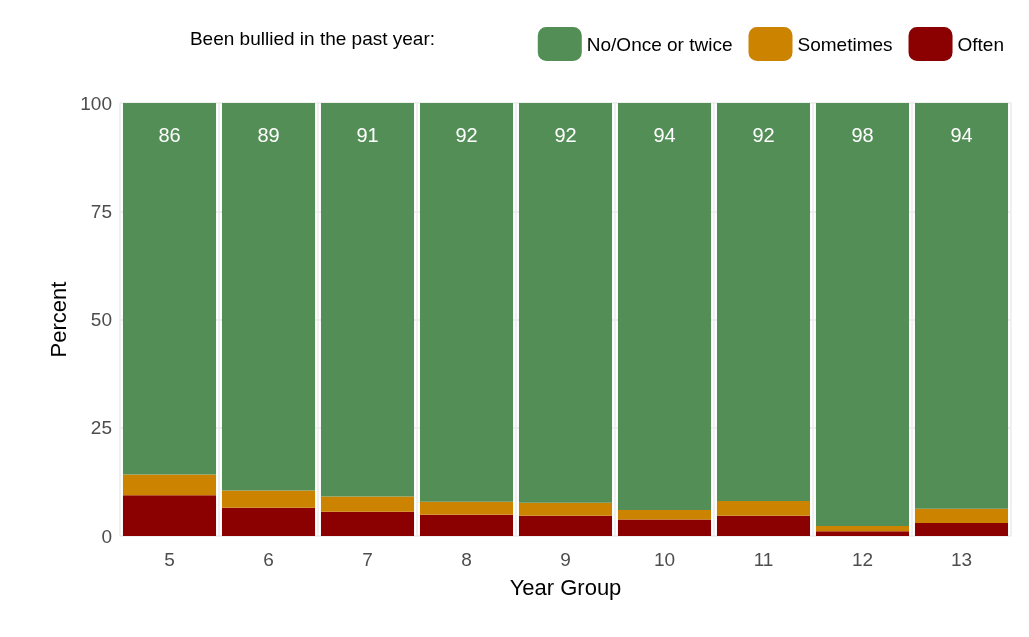 This screenshot has width=1029, height=637. Describe the element at coordinates (664, 559) in the screenshot. I see `x-tick-label: 10` at that location.